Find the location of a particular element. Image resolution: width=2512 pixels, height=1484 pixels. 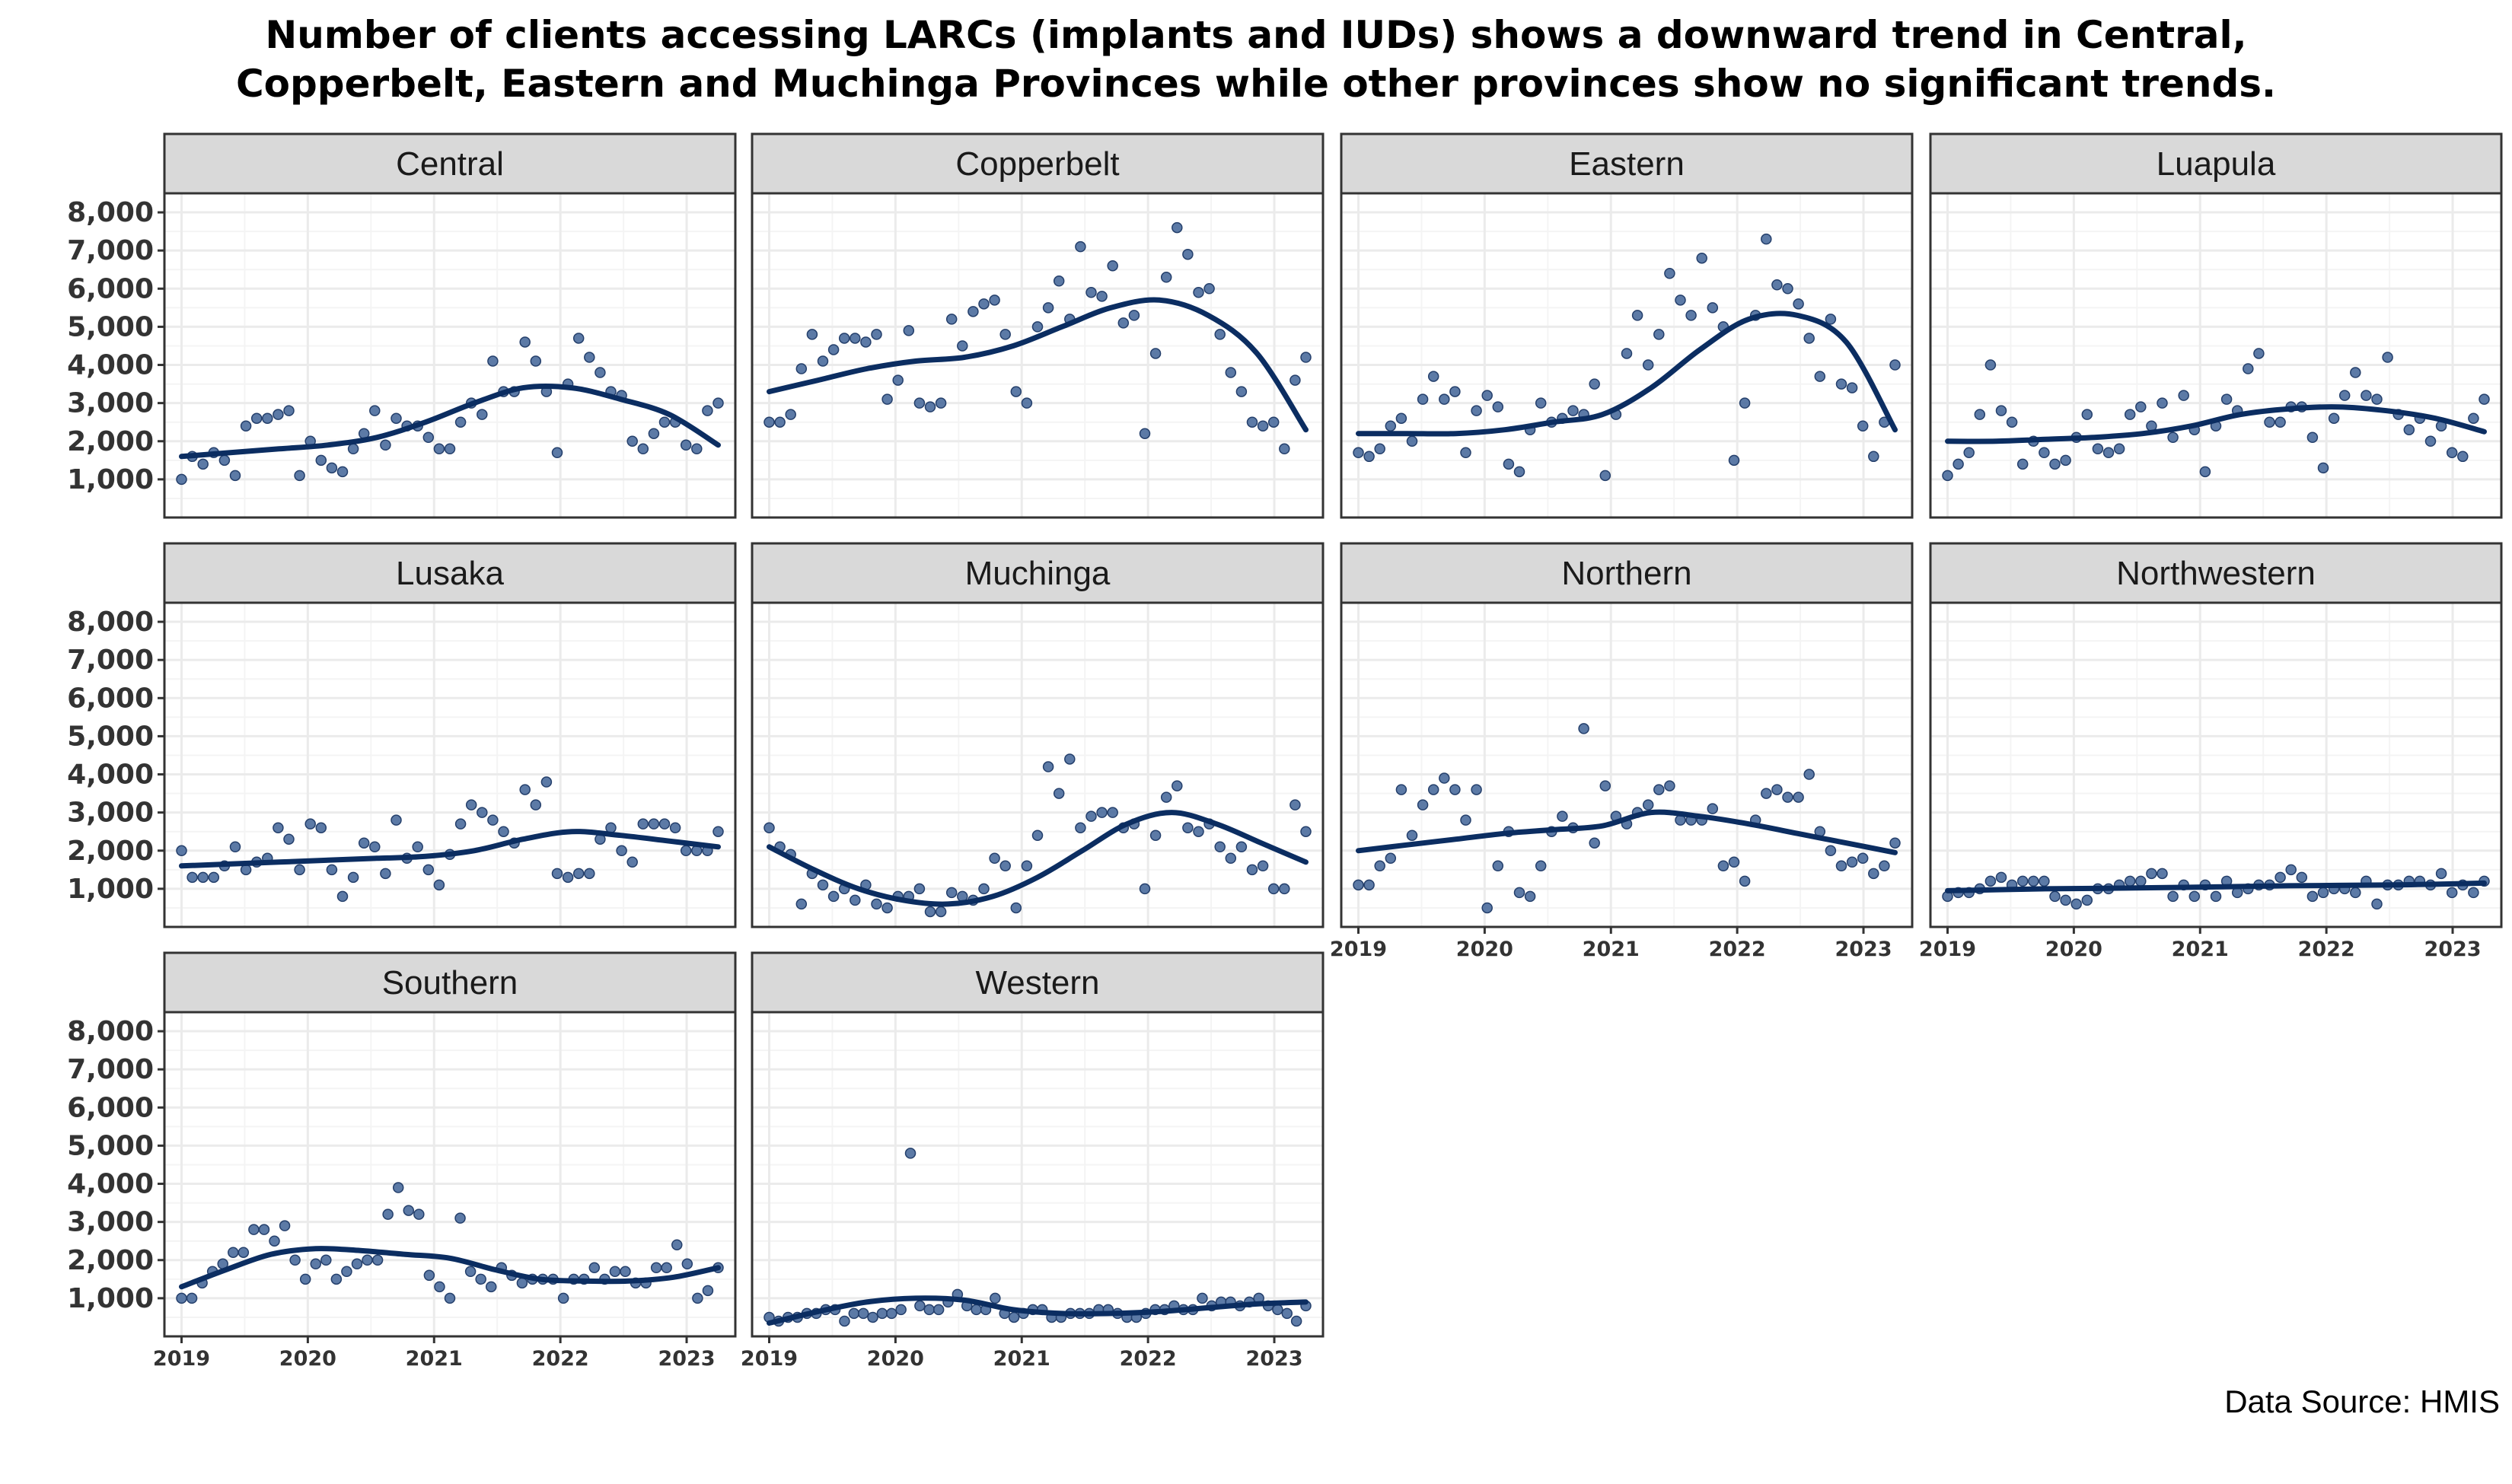

facet-strip-luapula is located at coordinates (2216, 163).